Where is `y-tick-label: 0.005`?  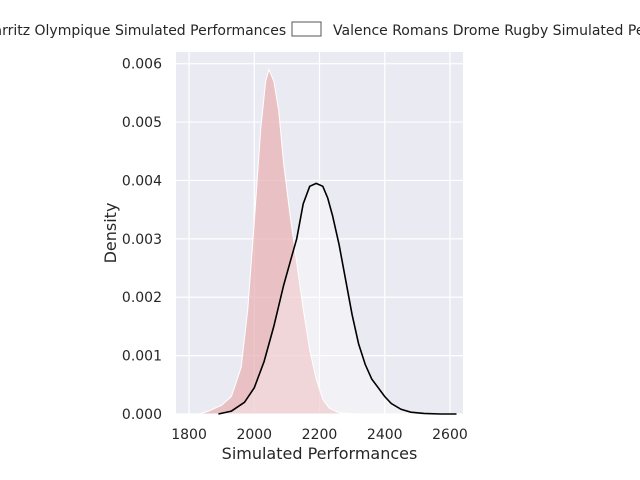 y-tick-label: 0.005 is located at coordinates (142, 123).